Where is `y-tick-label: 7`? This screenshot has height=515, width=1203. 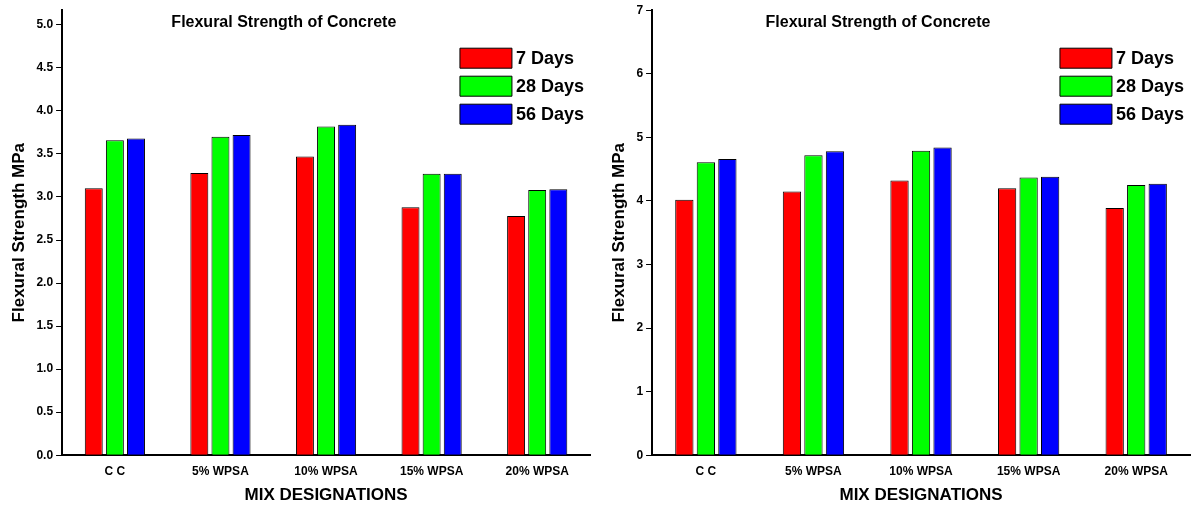
y-tick-label: 7 is located at coordinates (640, 9).